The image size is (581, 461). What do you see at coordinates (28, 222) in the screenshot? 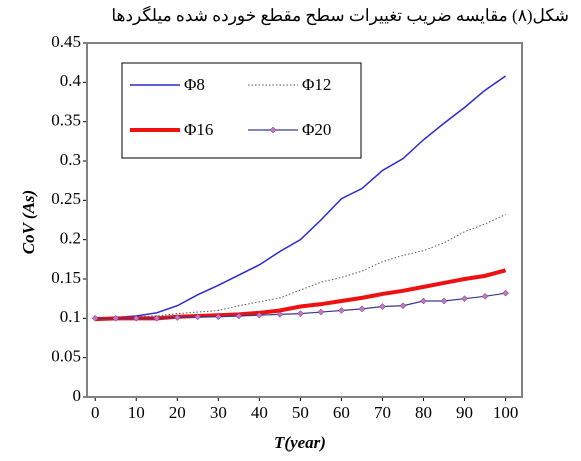
I see `y-axis-title: CoV (As)` at bounding box center [28, 222].